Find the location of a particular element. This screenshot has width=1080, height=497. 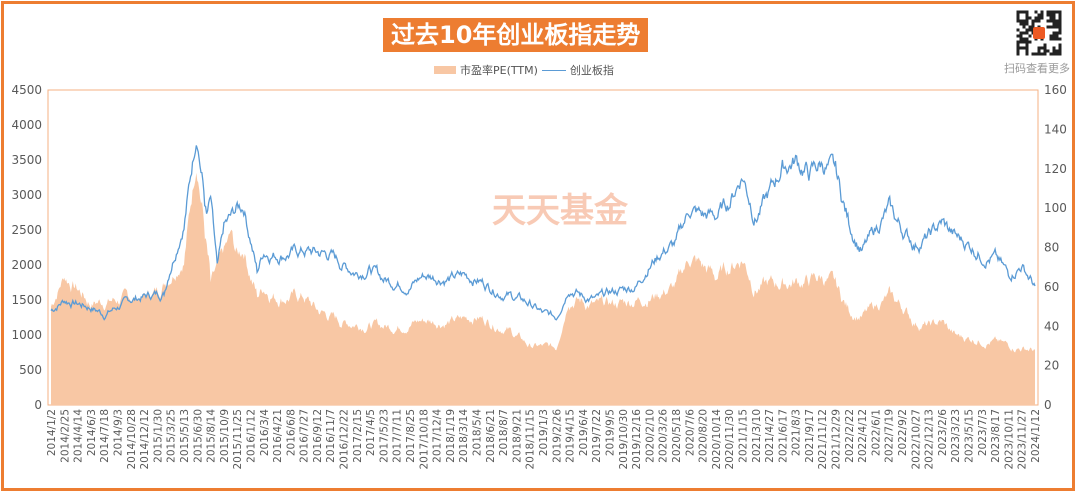

legend: 市盈率PE(TTM) 创业板指 is located at coordinates (524, 70).